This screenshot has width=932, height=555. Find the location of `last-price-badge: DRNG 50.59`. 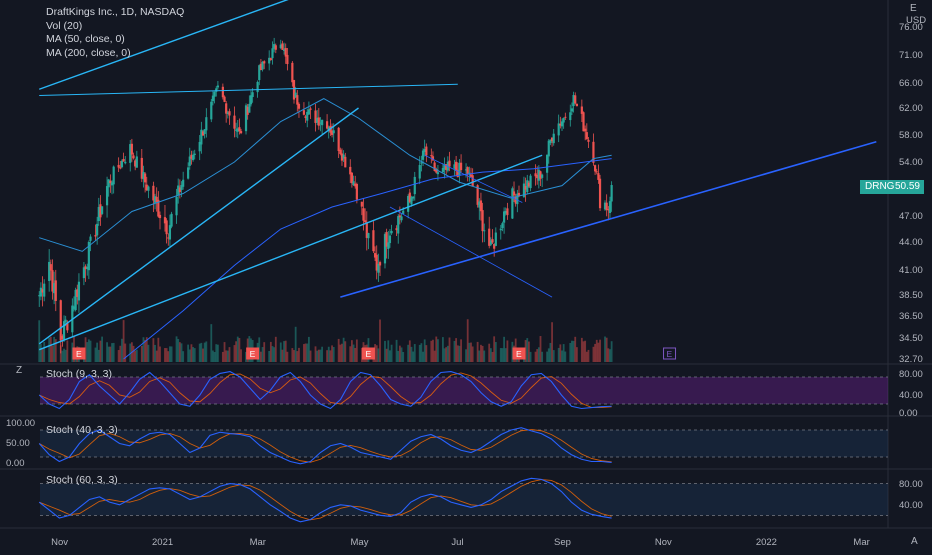

last-price-badge: DRNG 50.59 is located at coordinates (892, 187).